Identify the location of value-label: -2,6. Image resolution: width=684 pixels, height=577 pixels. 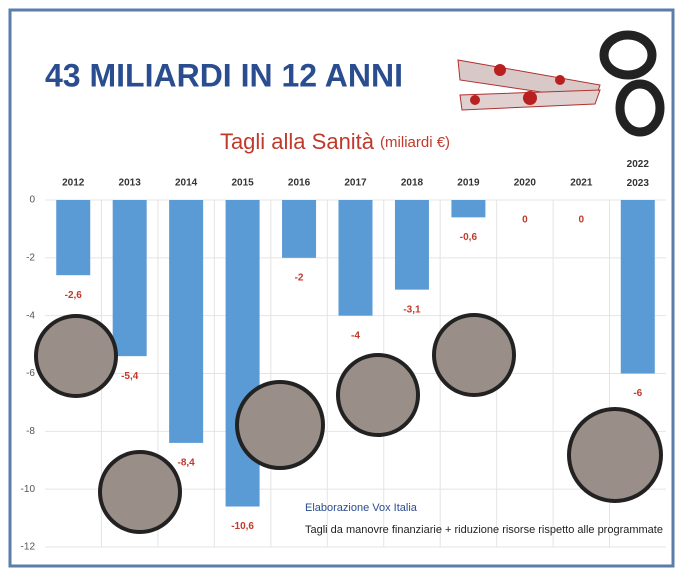
(74, 295).